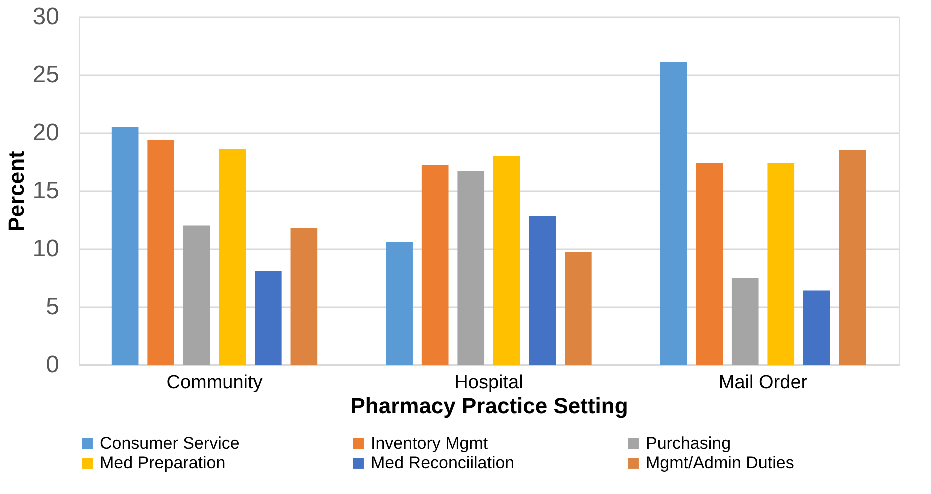  What do you see at coordinates (46, 75) in the screenshot?
I see `y-tick-label: 25` at bounding box center [46, 75].